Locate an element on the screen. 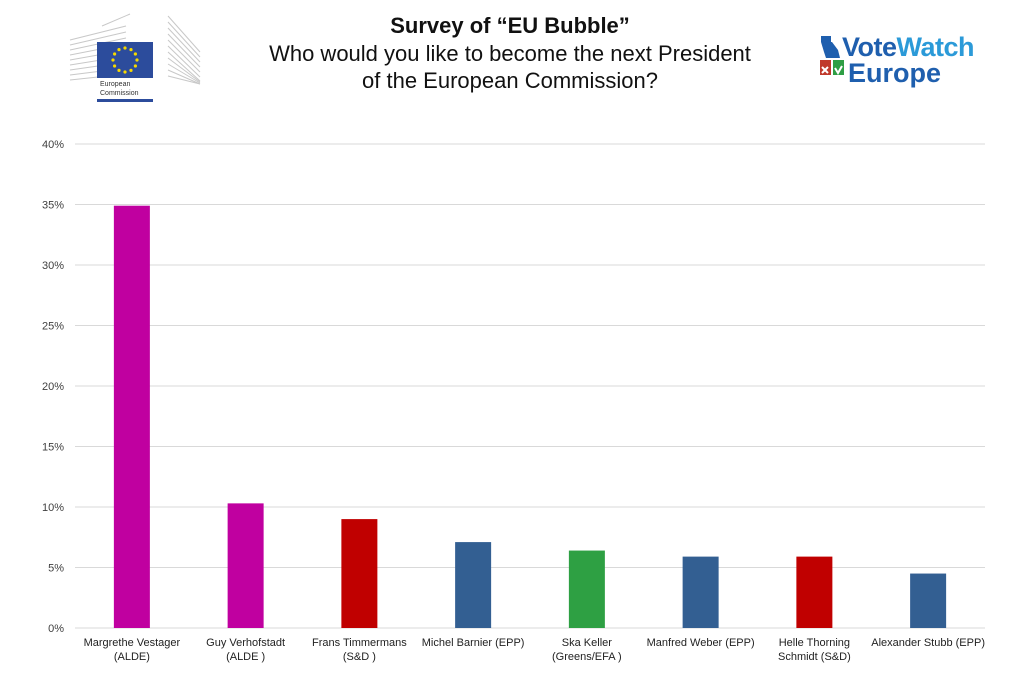 This screenshot has height=689, width=1024. chart-title: Survey of “EU Bubble” is located at coordinates (510, 25).